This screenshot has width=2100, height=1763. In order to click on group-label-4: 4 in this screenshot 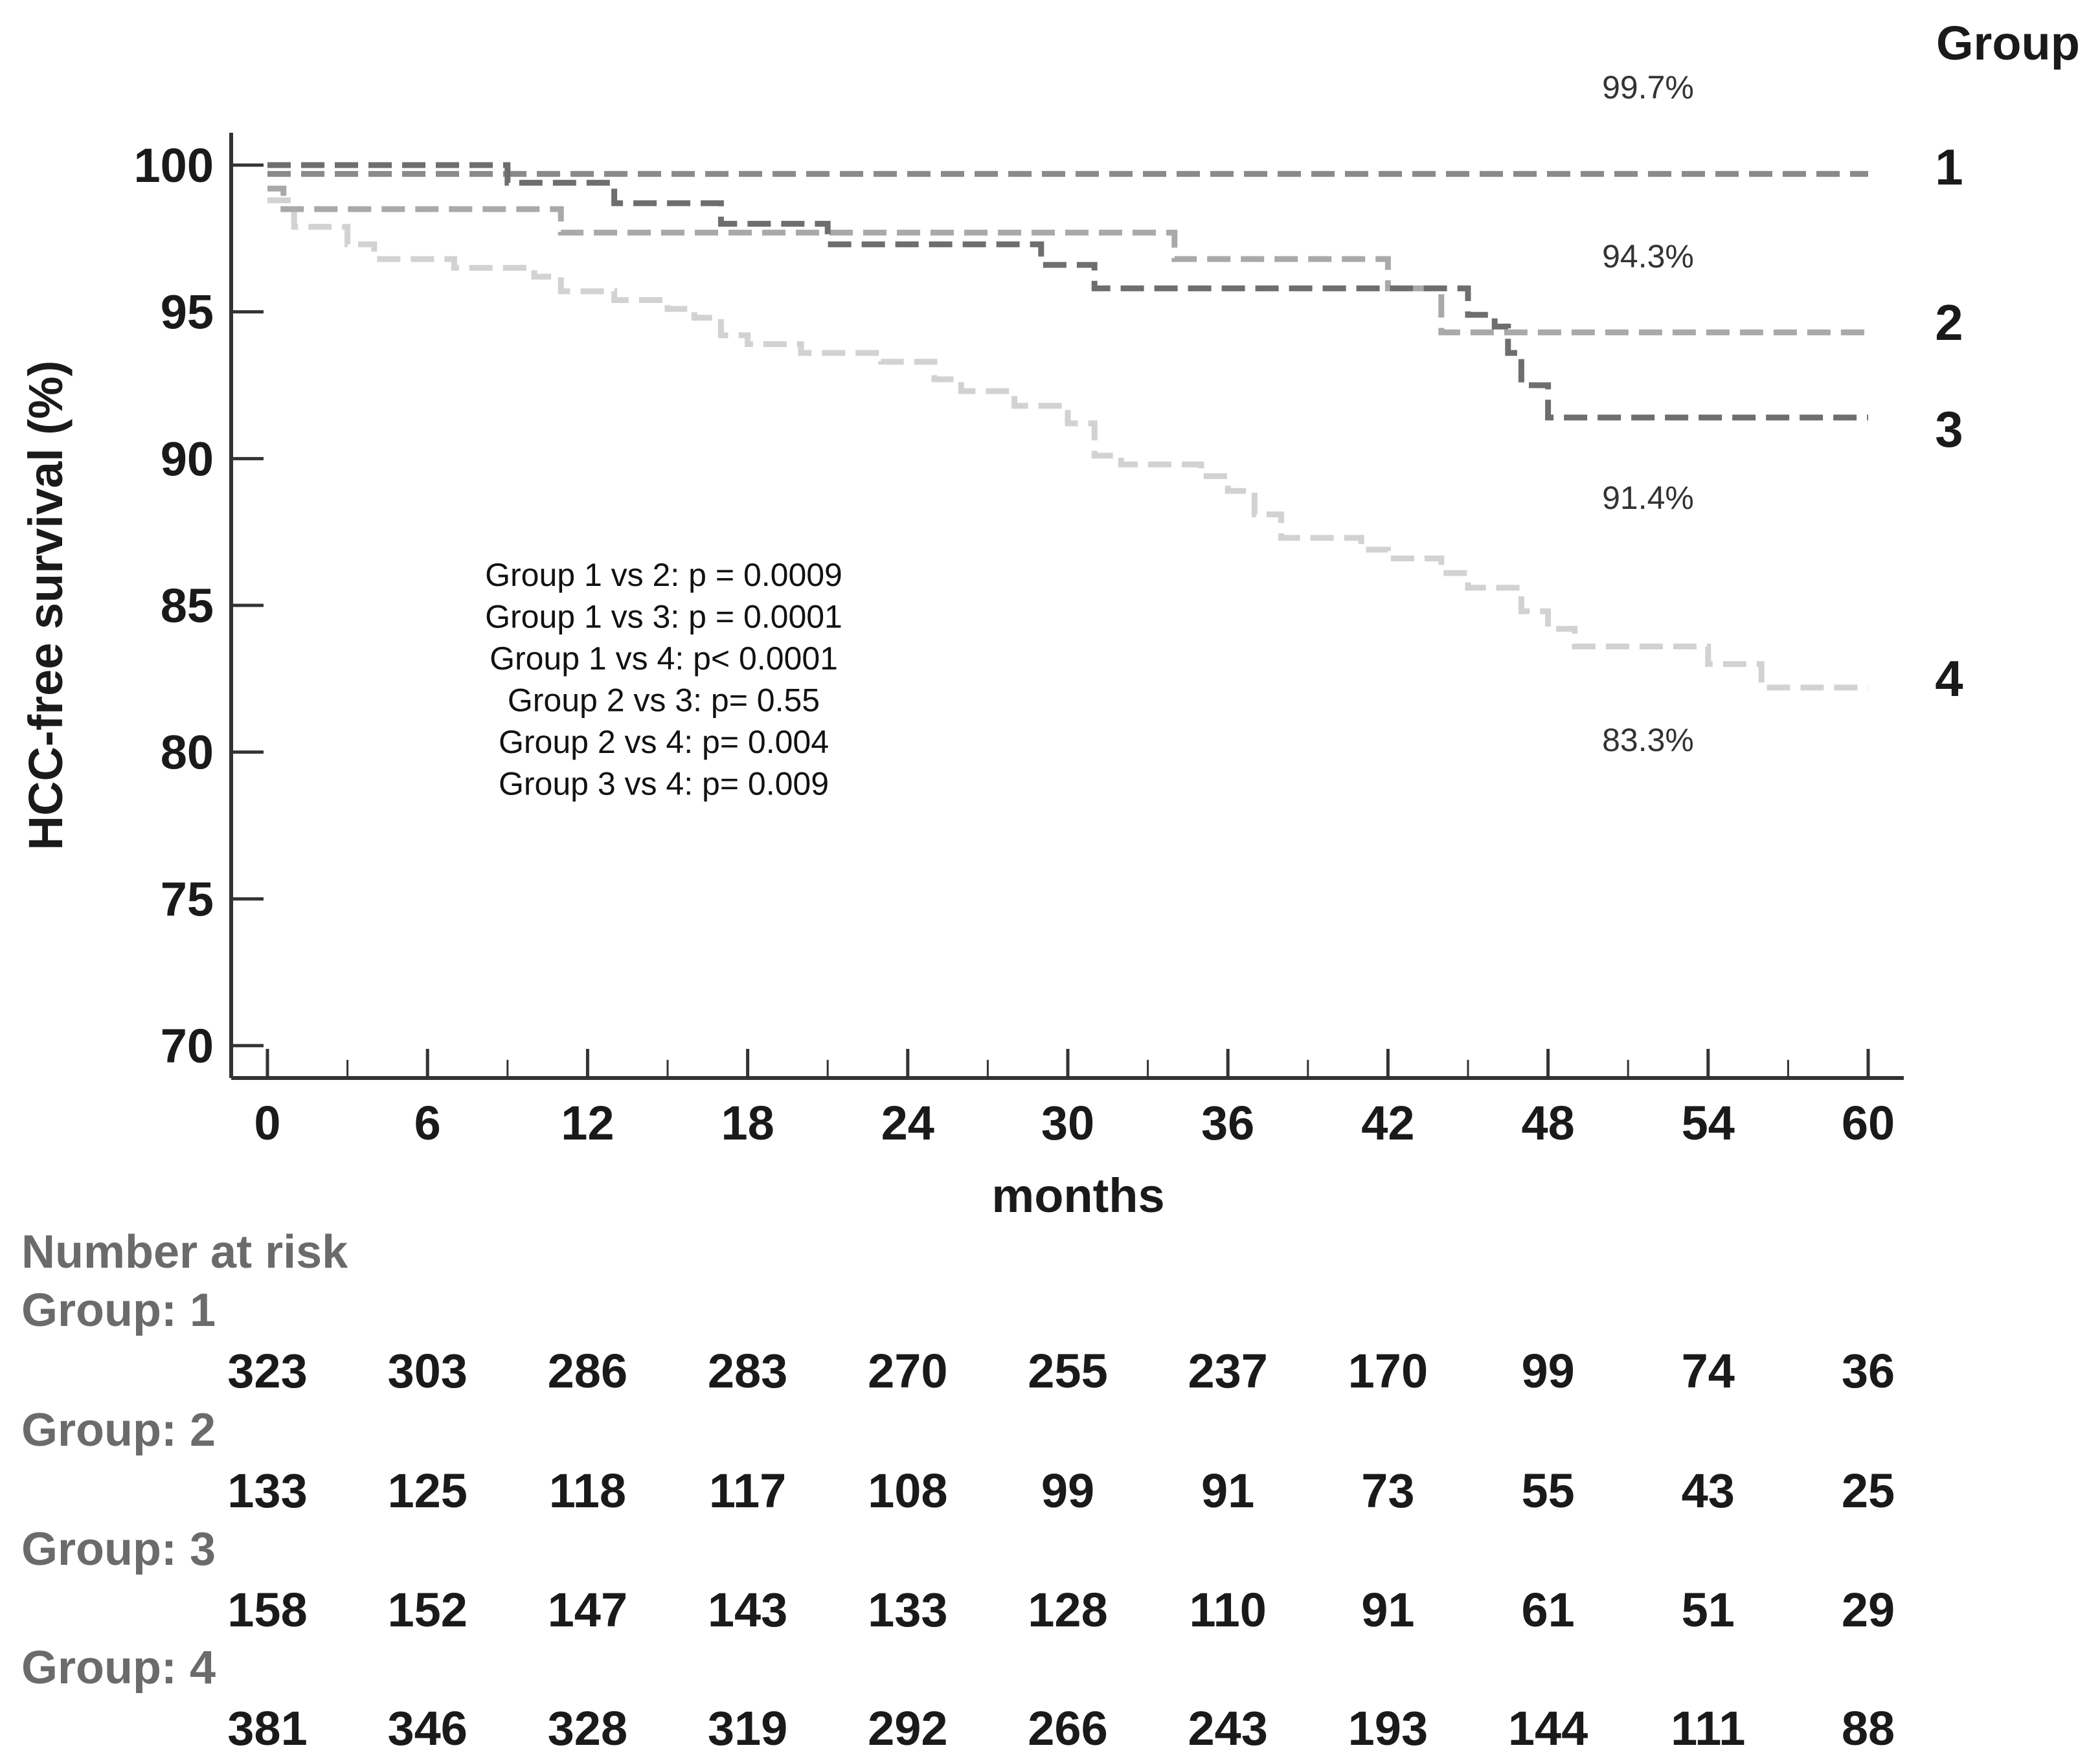, I will do `click(1949, 678)`.